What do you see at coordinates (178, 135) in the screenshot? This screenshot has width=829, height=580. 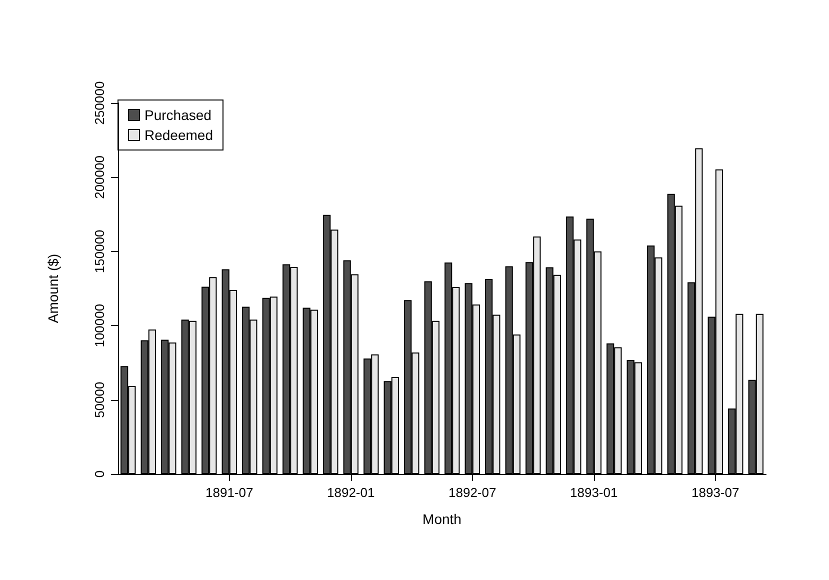 I see `legend-label: Redeemed` at bounding box center [178, 135].